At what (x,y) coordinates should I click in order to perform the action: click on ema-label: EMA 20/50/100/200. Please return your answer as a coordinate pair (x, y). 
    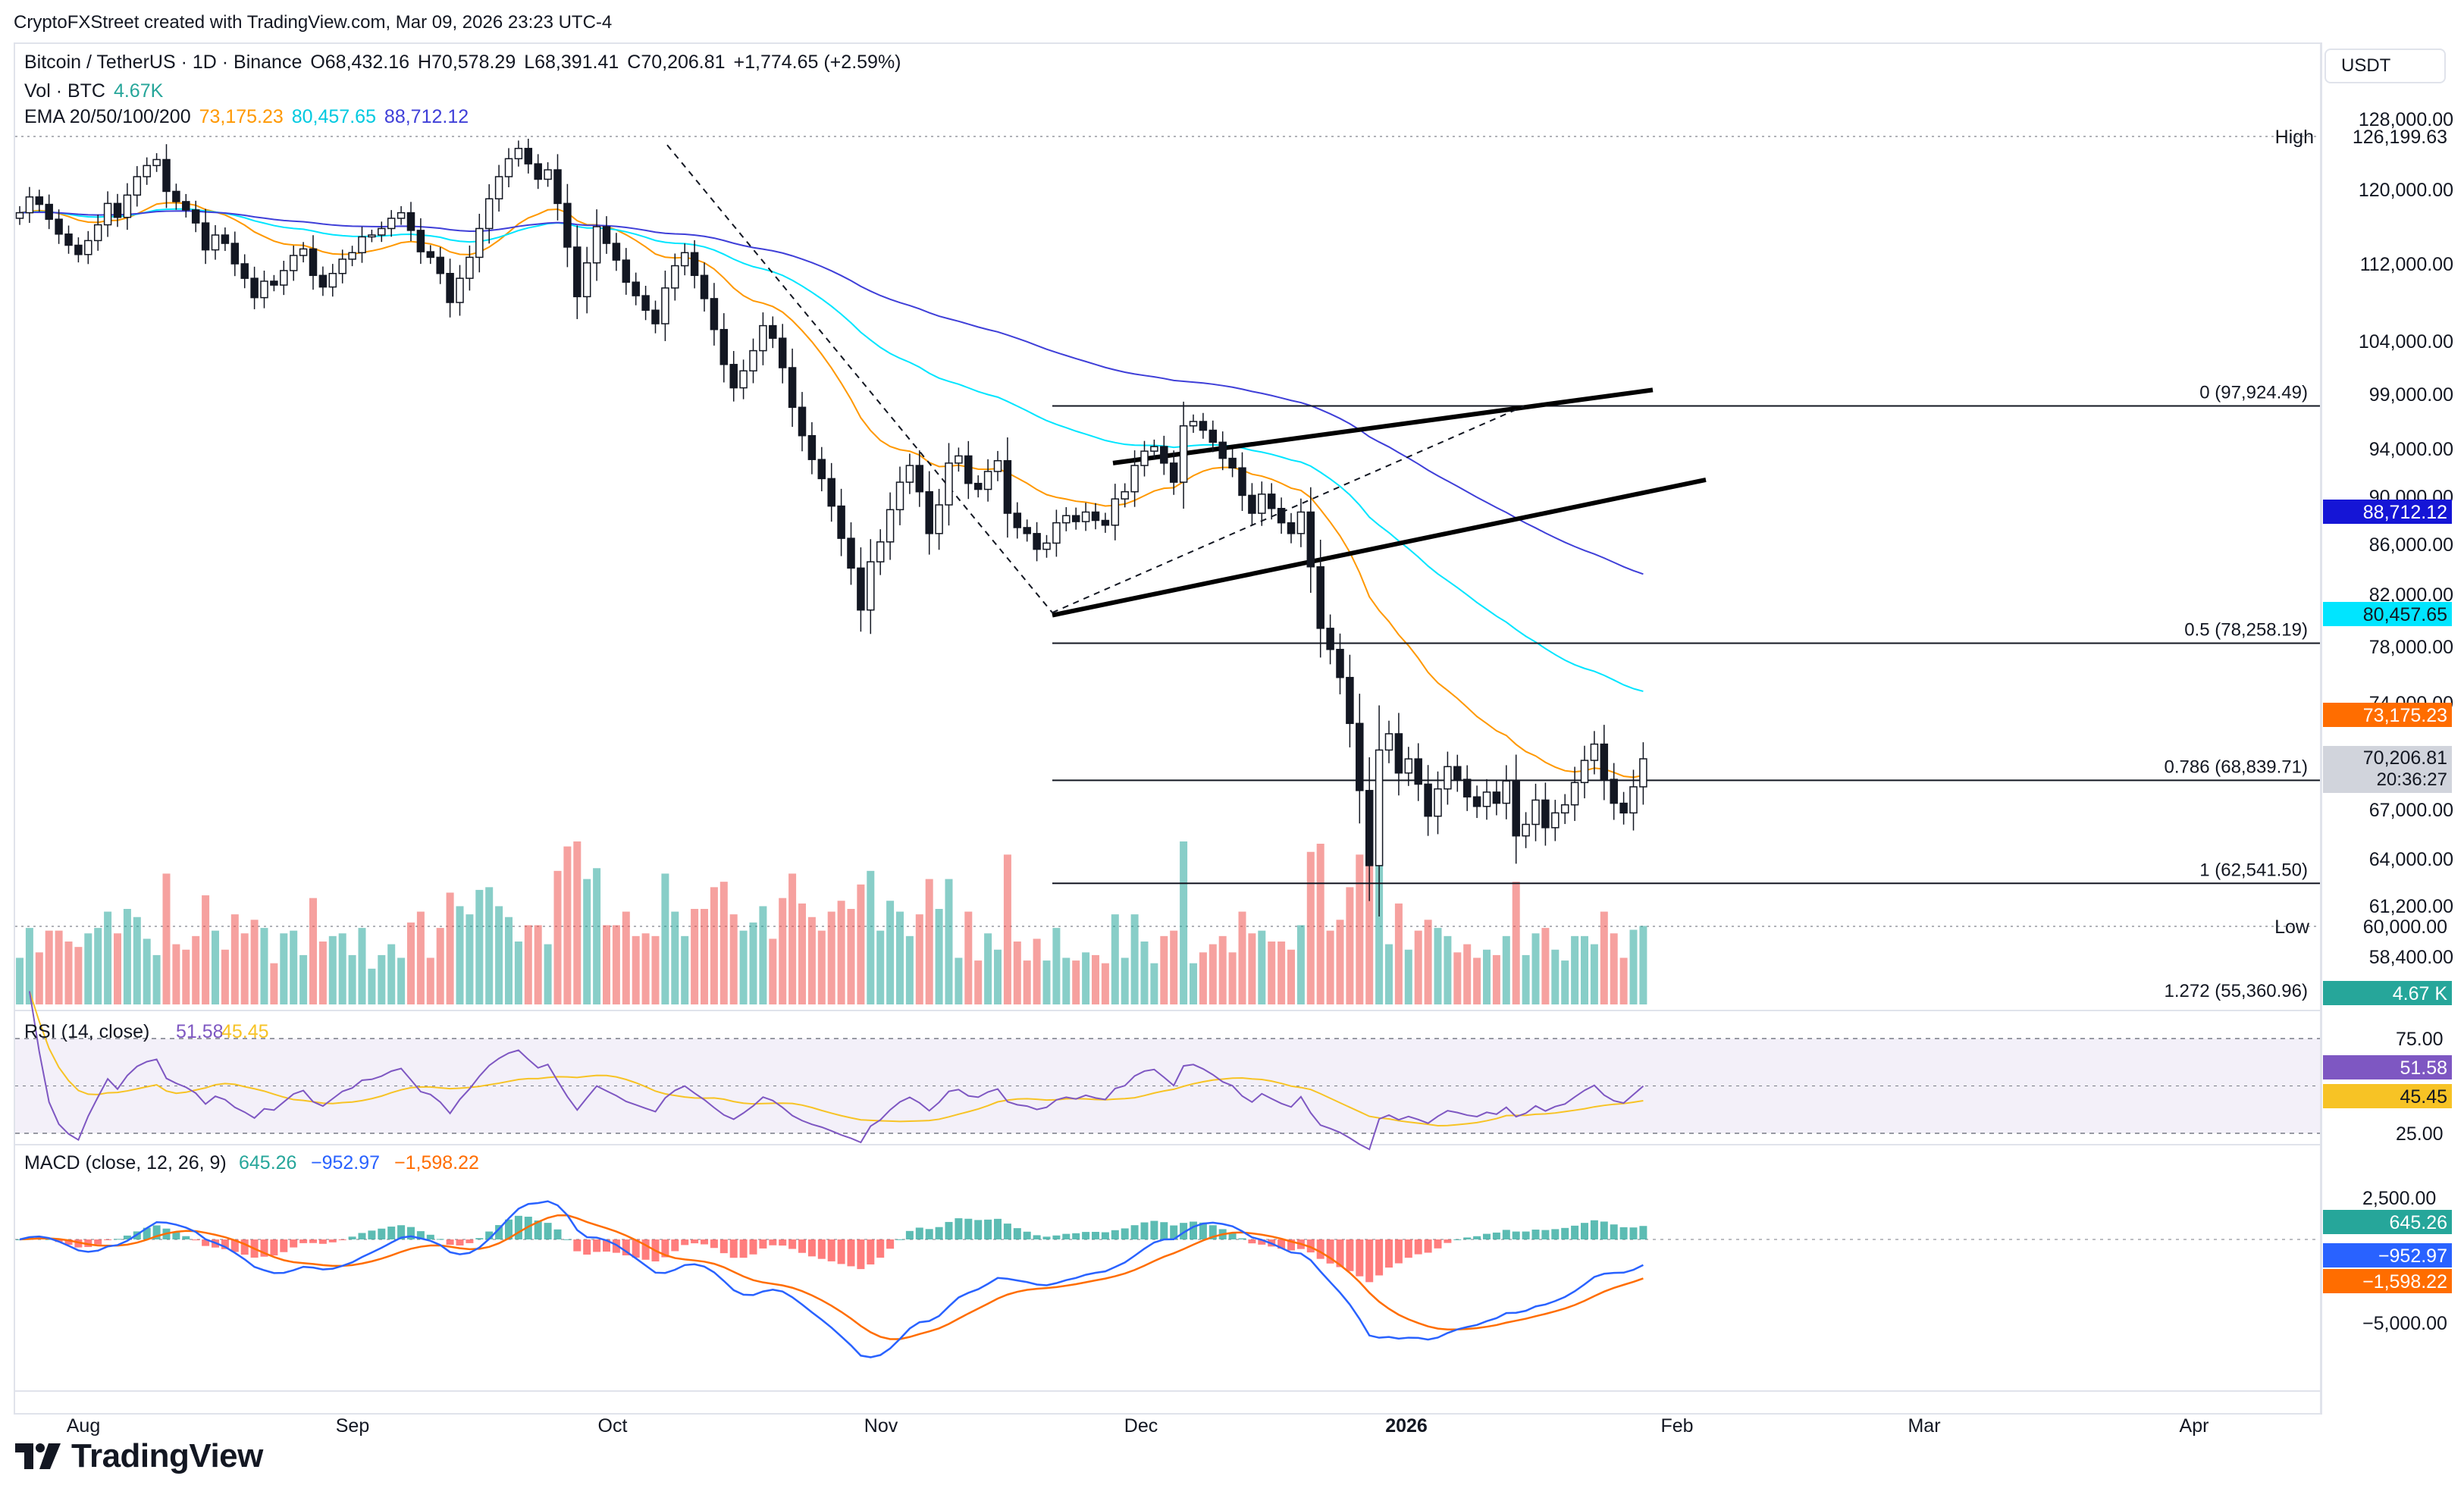
    Looking at the image, I should click on (108, 116).